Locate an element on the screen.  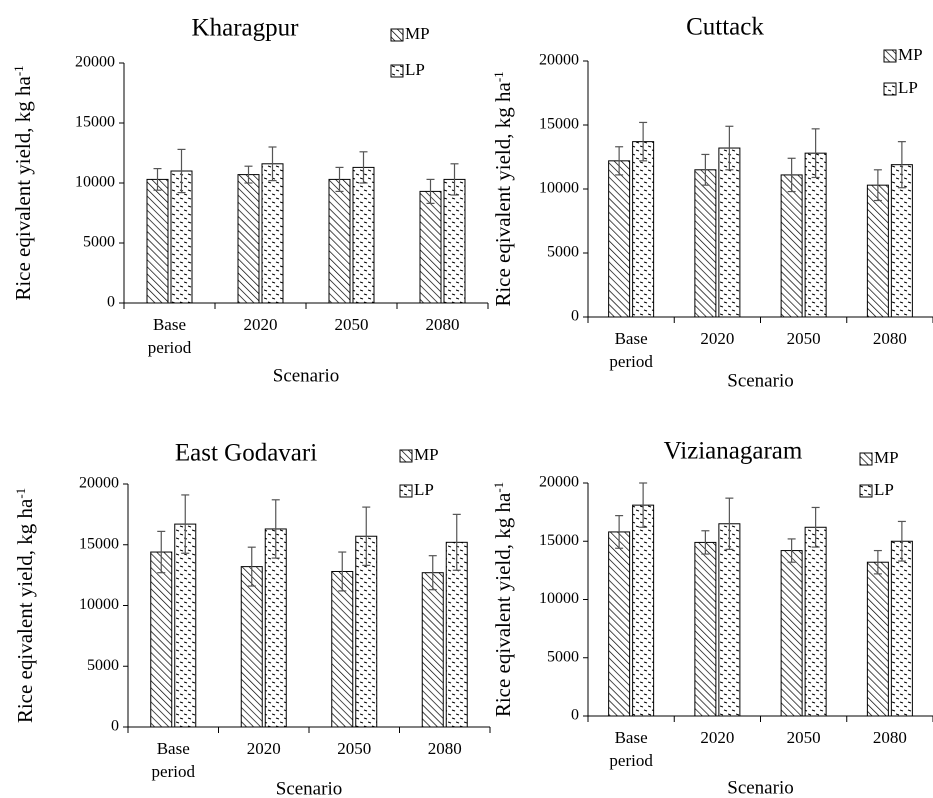
chart-title: East Godavari is located at coordinates (246, 453).